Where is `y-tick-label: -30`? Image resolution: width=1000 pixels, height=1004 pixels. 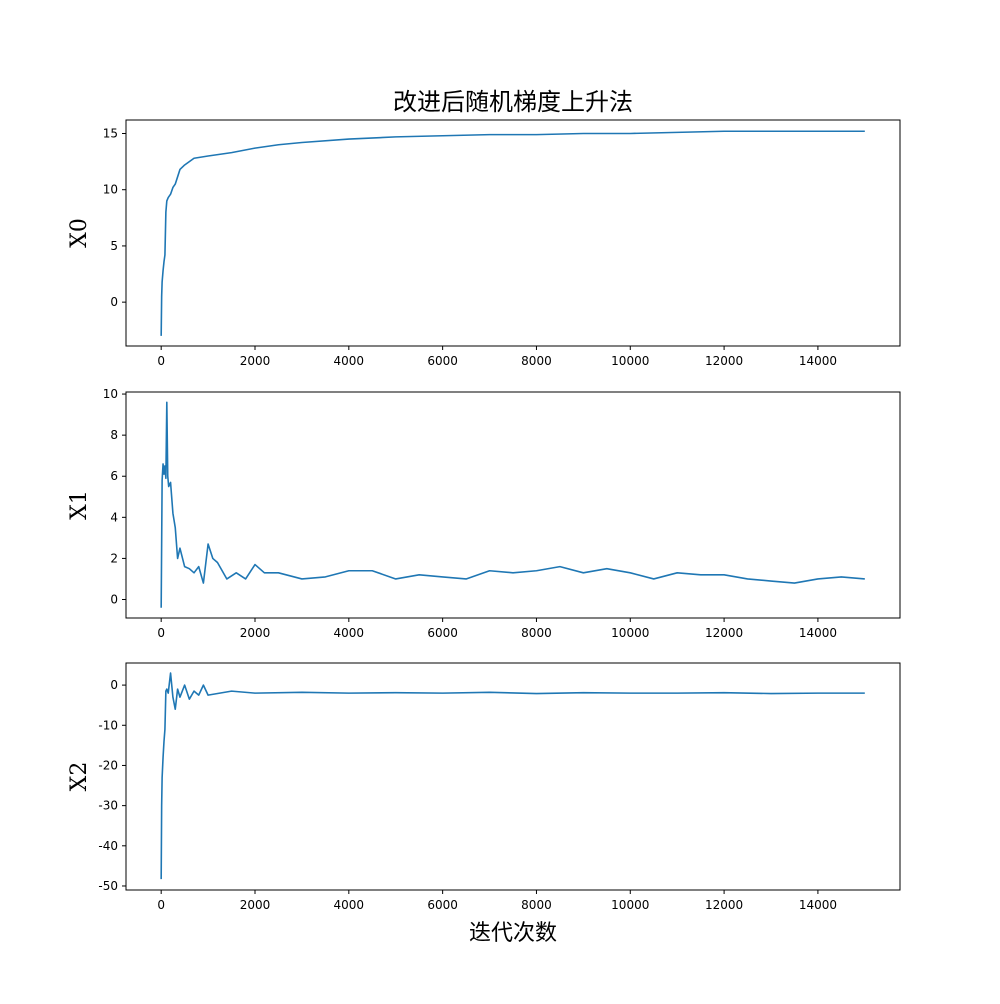 y-tick-label: -30 is located at coordinates (108, 806).